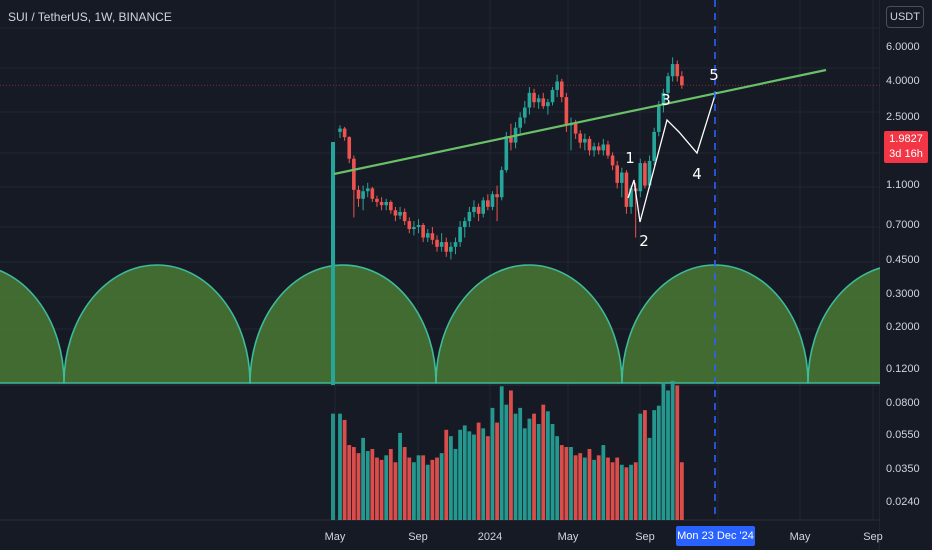 The image size is (932, 550). I want to click on price-axis-bg, so click(906, 275).